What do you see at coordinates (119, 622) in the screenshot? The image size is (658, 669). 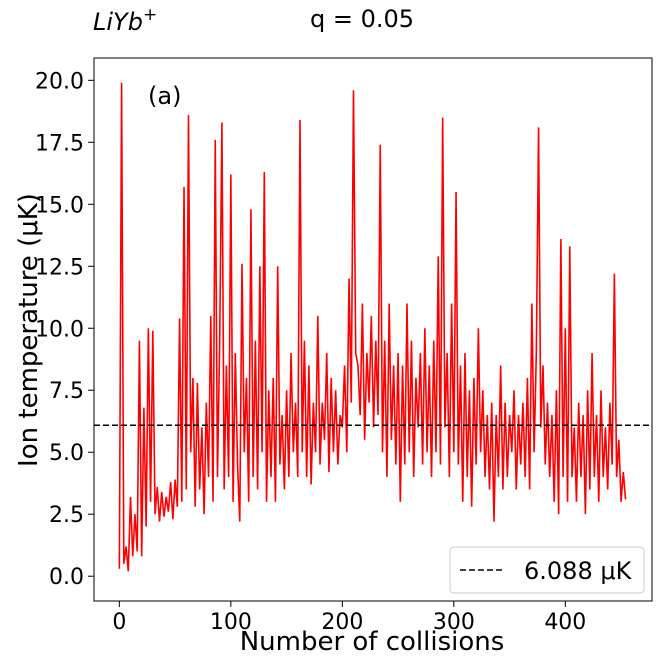 I see `x-tick-label: 0` at bounding box center [119, 622].